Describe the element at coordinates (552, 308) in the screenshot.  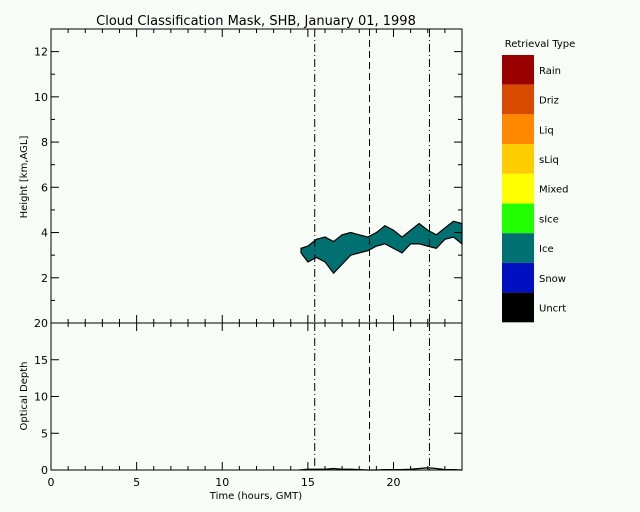
I see `legend-label: Uncrt` at that location.